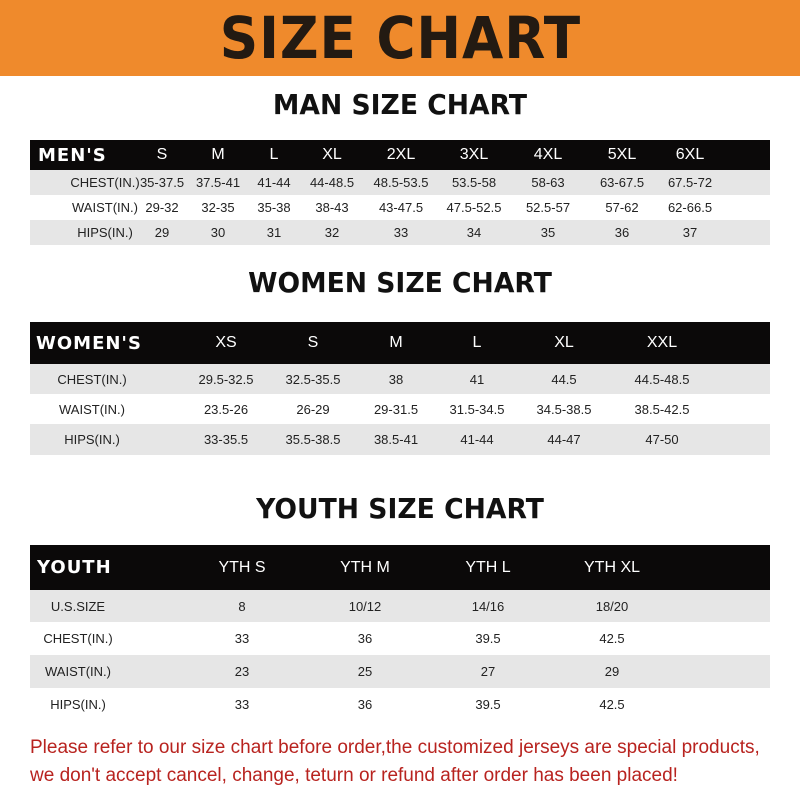 Image resolution: width=800 pixels, height=800 pixels. What do you see at coordinates (400, 508) in the screenshot?
I see `youth-section-title: YOUTH SIZE CHART` at bounding box center [400, 508].